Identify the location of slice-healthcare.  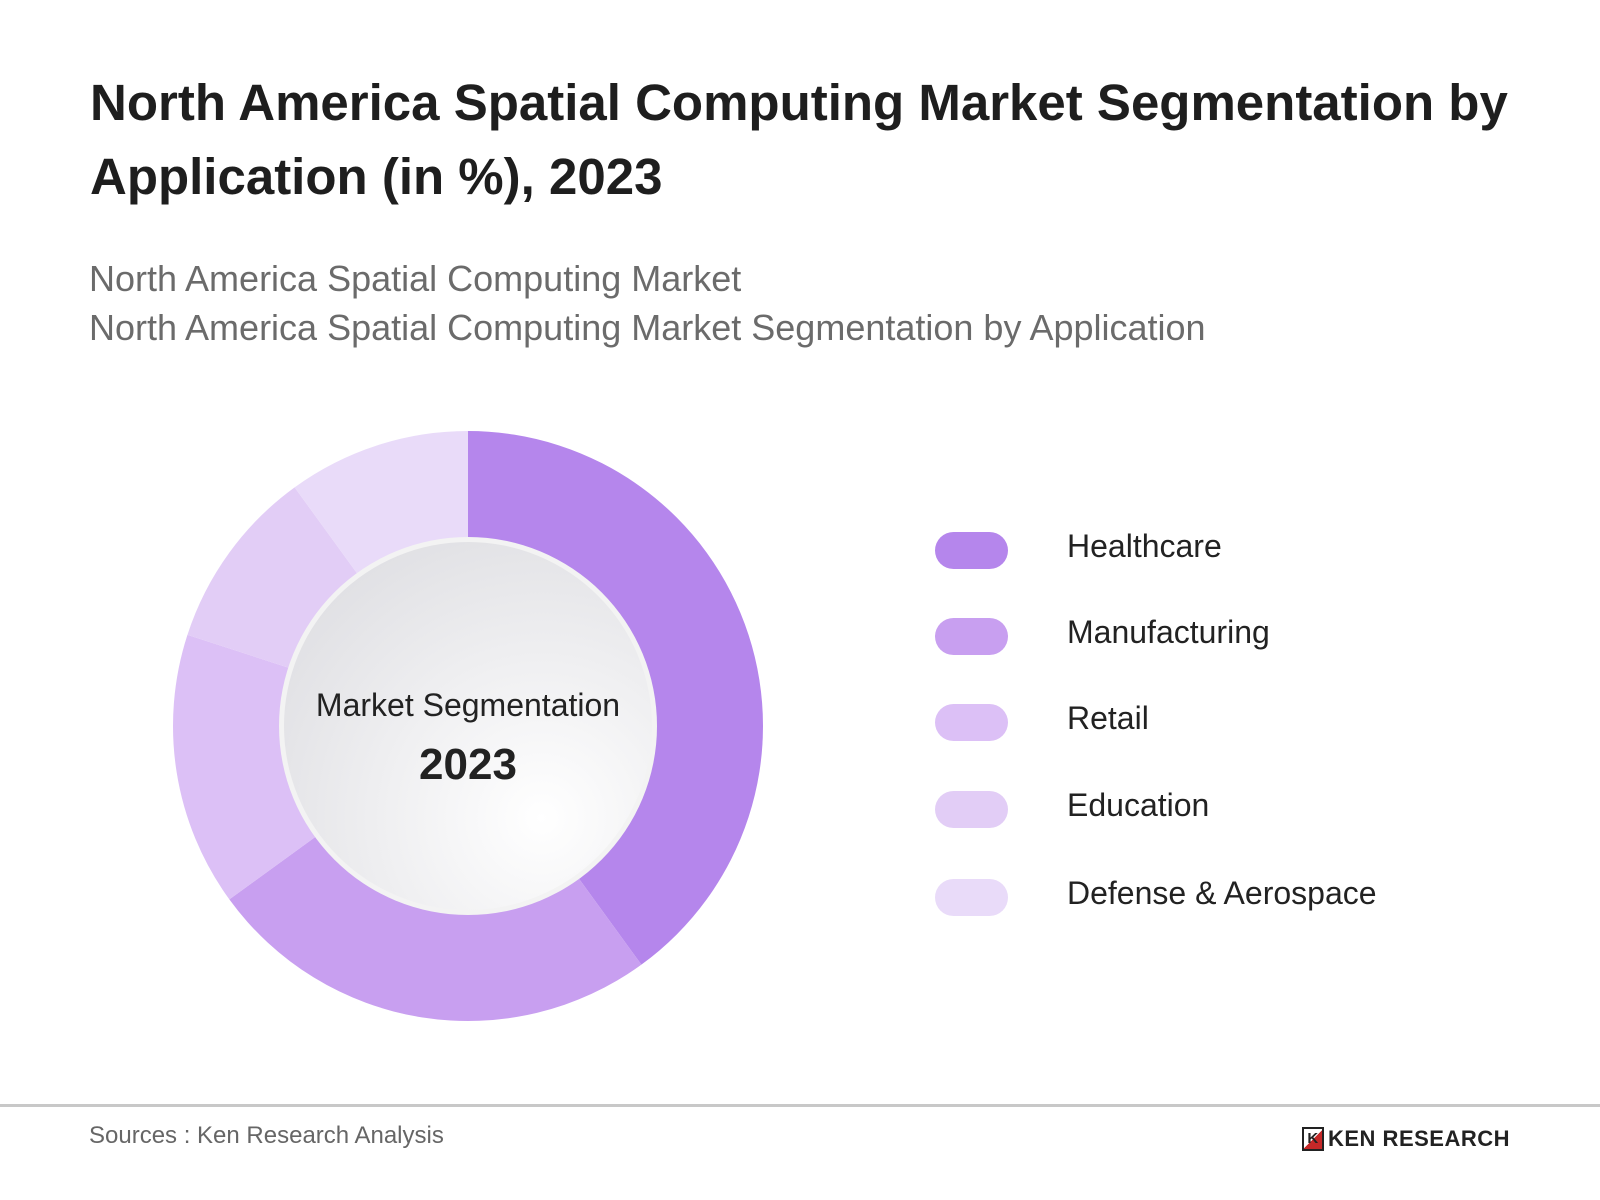
(616, 698).